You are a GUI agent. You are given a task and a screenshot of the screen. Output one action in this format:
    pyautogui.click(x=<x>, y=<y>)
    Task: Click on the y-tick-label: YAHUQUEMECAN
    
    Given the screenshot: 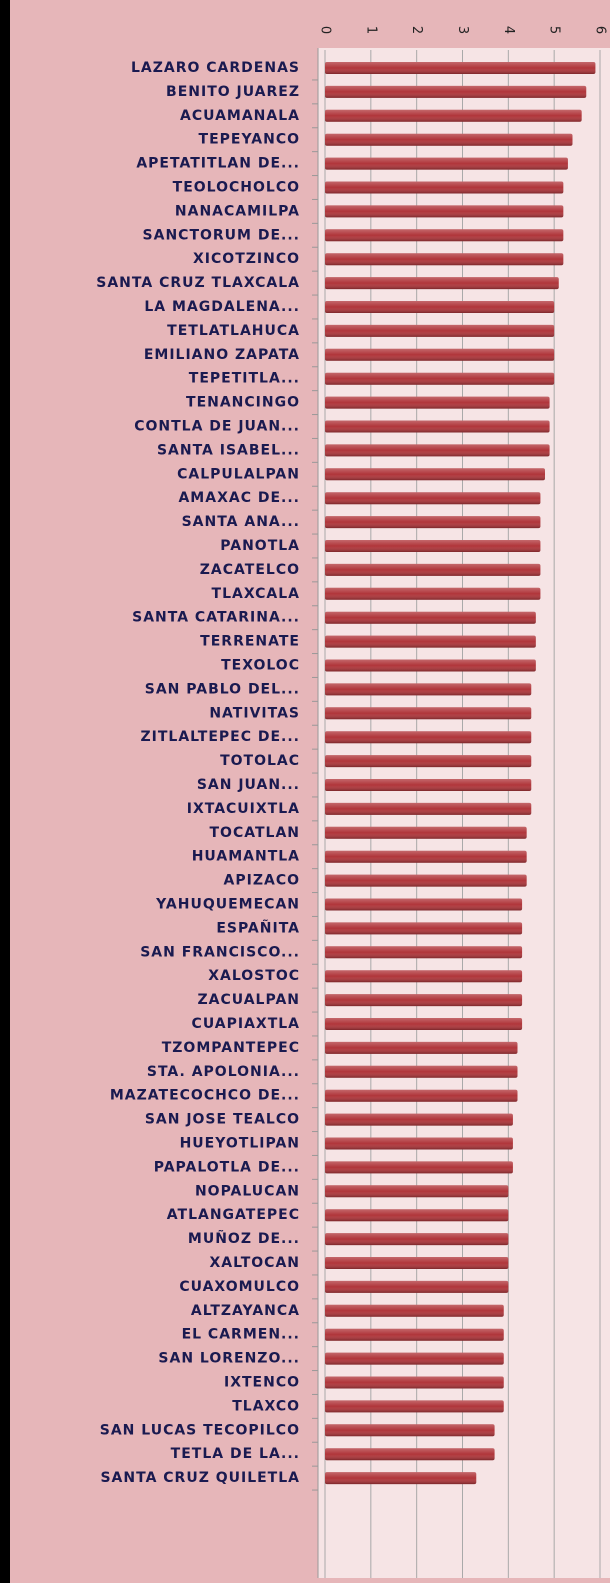 What is the action you would take?
    pyautogui.click(x=227, y=905)
    